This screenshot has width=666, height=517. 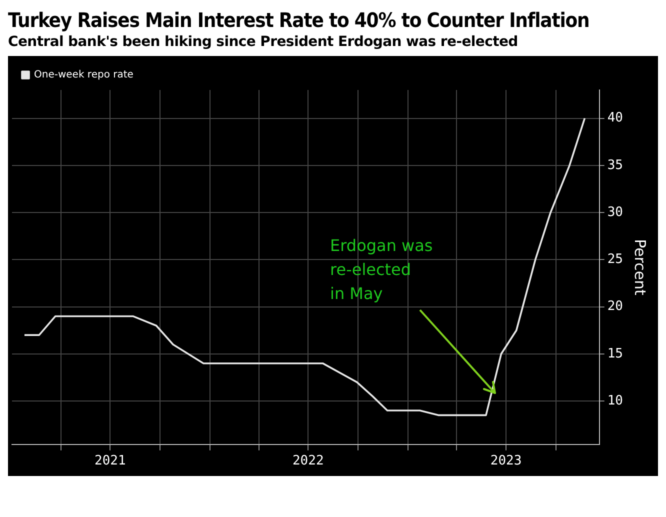 I want to click on y-tick-label: 30, so click(x=615, y=212).